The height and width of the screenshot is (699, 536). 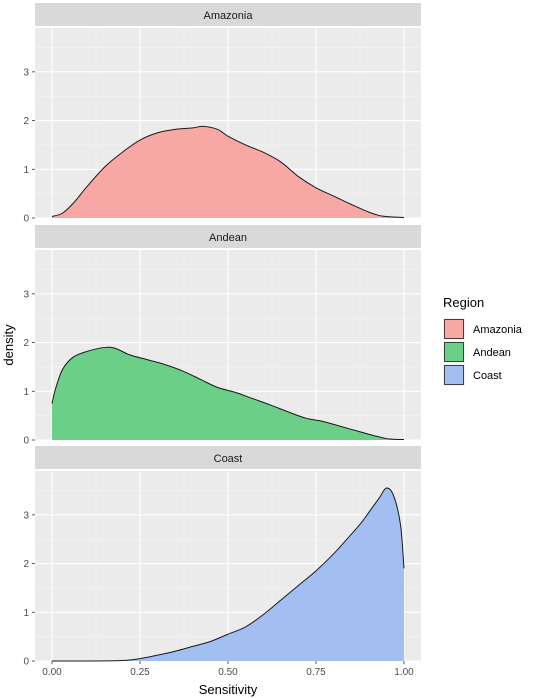 What do you see at coordinates (52, 672) in the screenshot?
I see `x-tick-label: 0.00` at bounding box center [52, 672].